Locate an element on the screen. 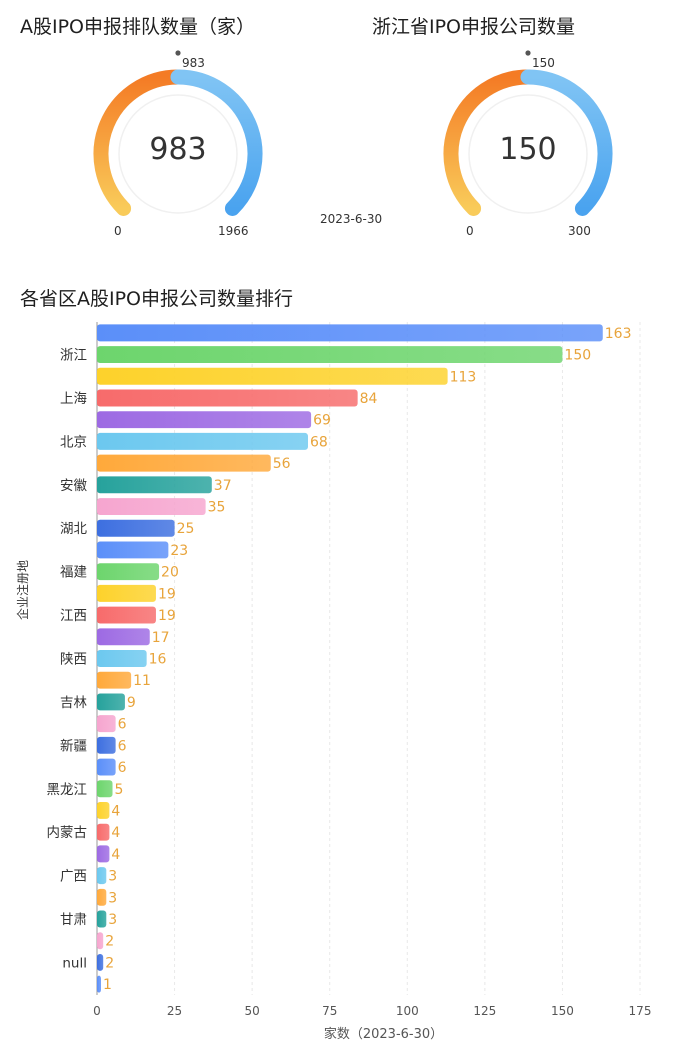  y-category-label: 吉林 is located at coordinates (73, 703).